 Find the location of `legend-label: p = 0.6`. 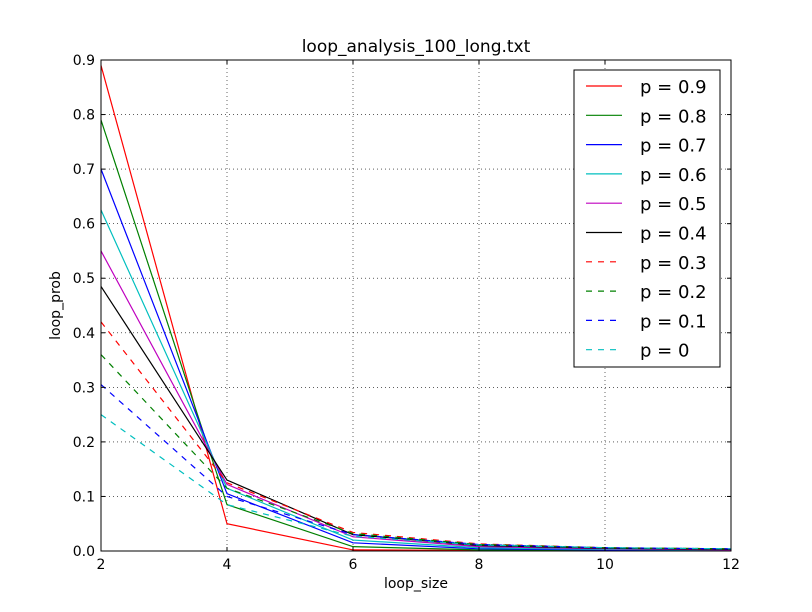

legend-label: p = 0.6 is located at coordinates (673, 175).